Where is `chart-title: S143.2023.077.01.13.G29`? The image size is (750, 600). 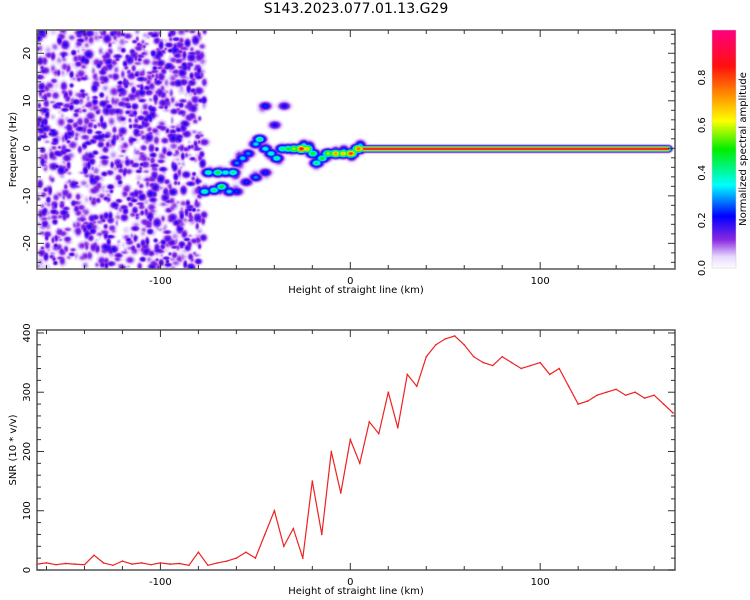
chart-title: S143.2023.077.01.13.G29 is located at coordinates (356, 9).